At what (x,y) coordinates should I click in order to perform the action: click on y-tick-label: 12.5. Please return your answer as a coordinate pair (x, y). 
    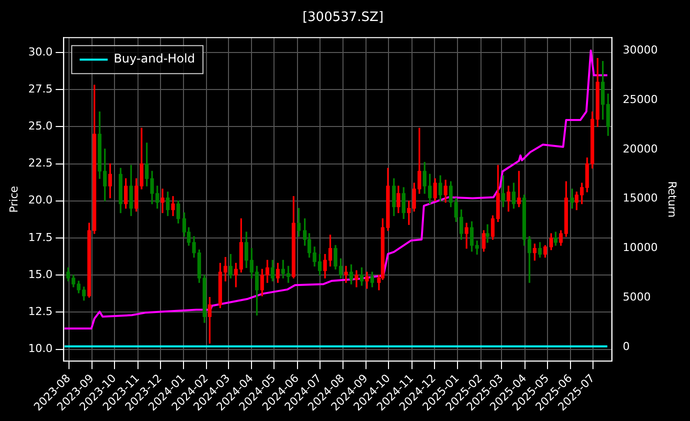
    Looking at the image, I should click on (40, 311).